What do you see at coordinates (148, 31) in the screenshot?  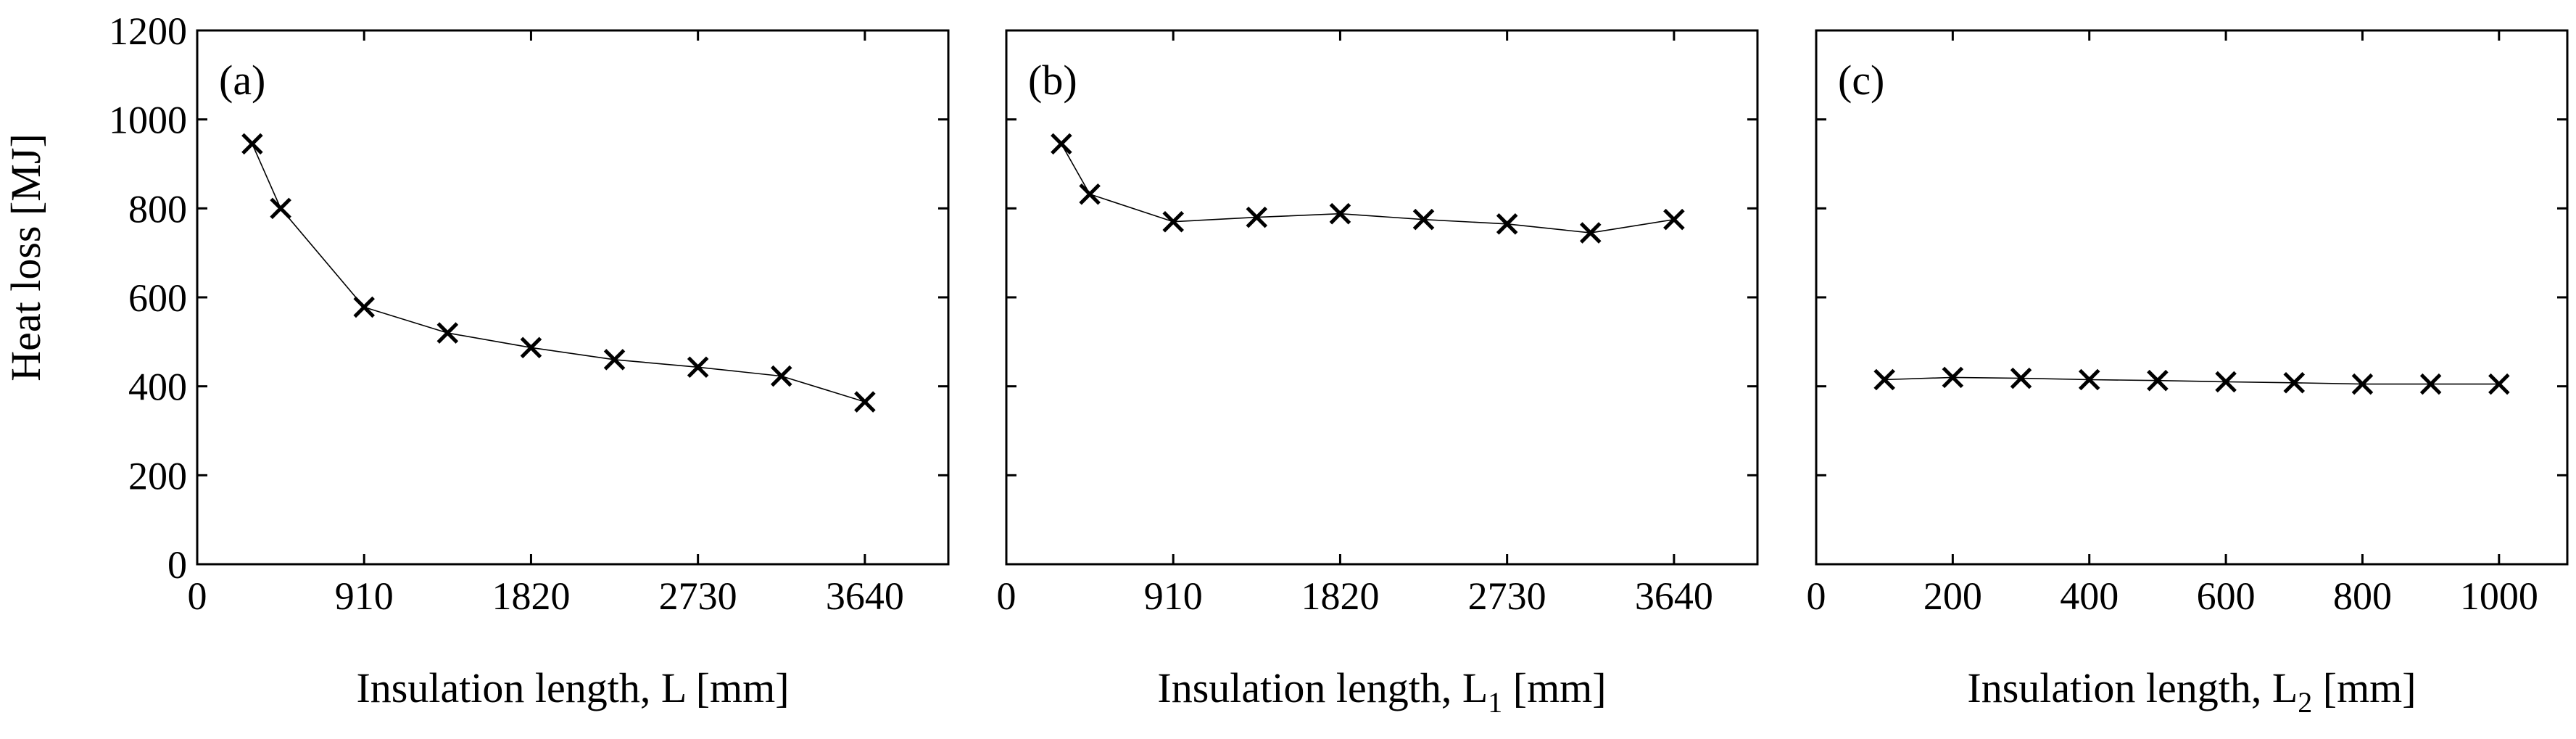 I see `y-tick-label: 1200` at bounding box center [148, 31].